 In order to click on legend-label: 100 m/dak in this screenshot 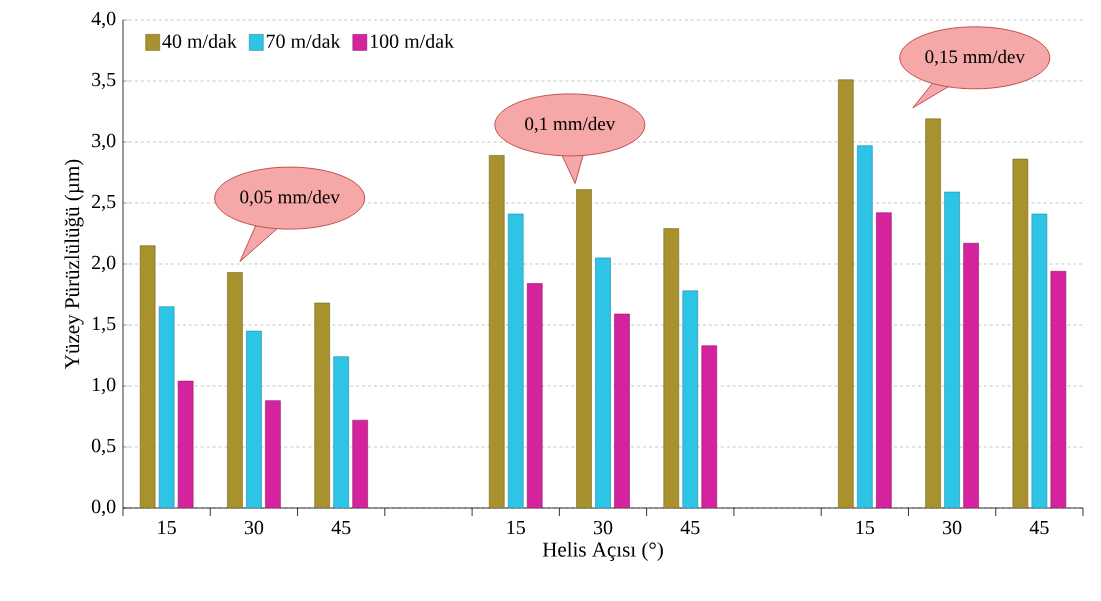, I will do `click(412, 41)`.